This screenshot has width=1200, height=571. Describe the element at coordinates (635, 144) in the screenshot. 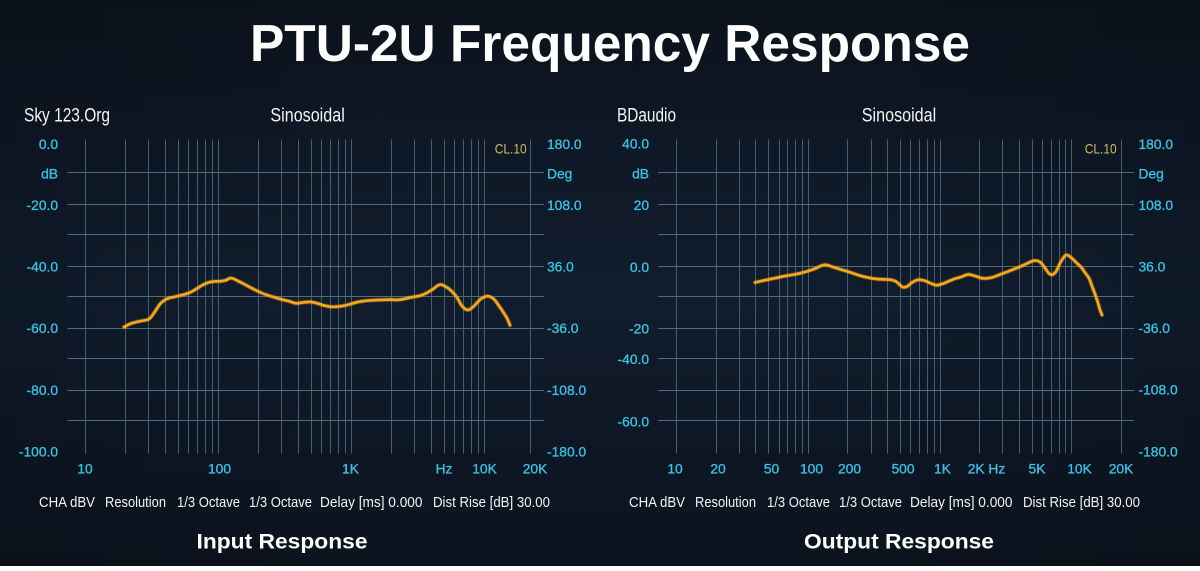

I see `svg-text: 40.0` at that location.